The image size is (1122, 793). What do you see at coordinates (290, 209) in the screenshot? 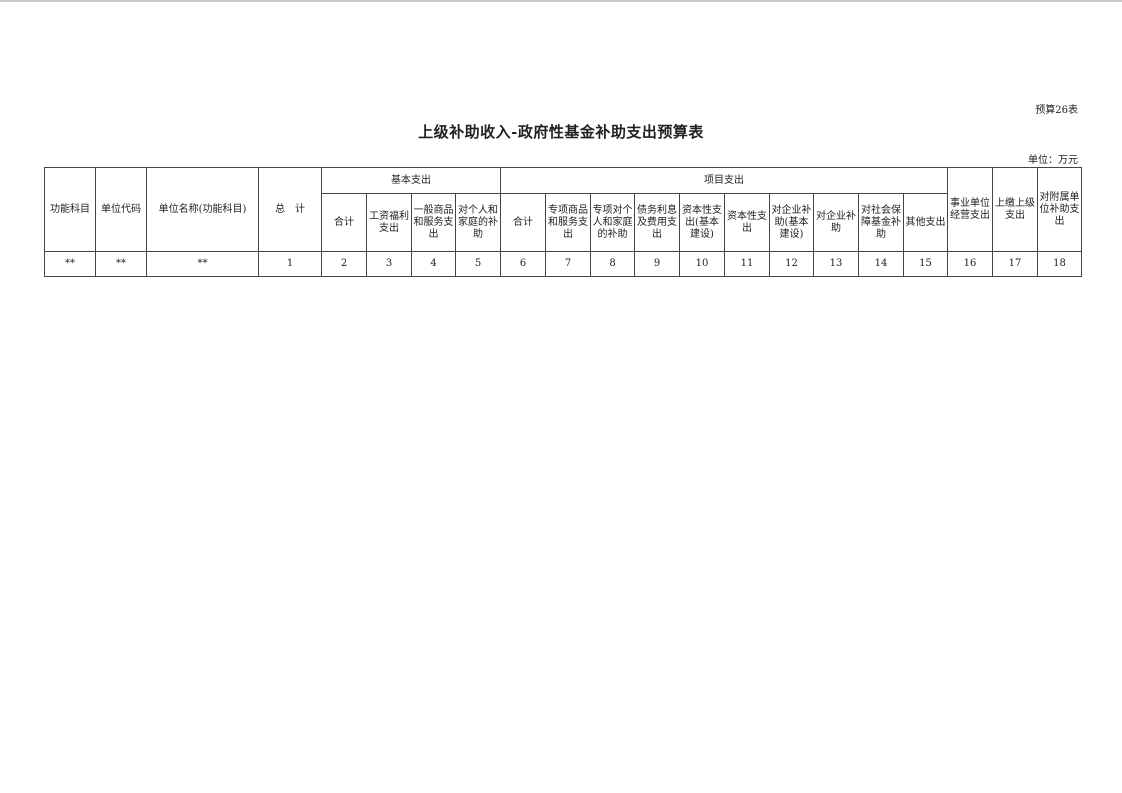
I see `header-total: 总 计` at bounding box center [290, 209].